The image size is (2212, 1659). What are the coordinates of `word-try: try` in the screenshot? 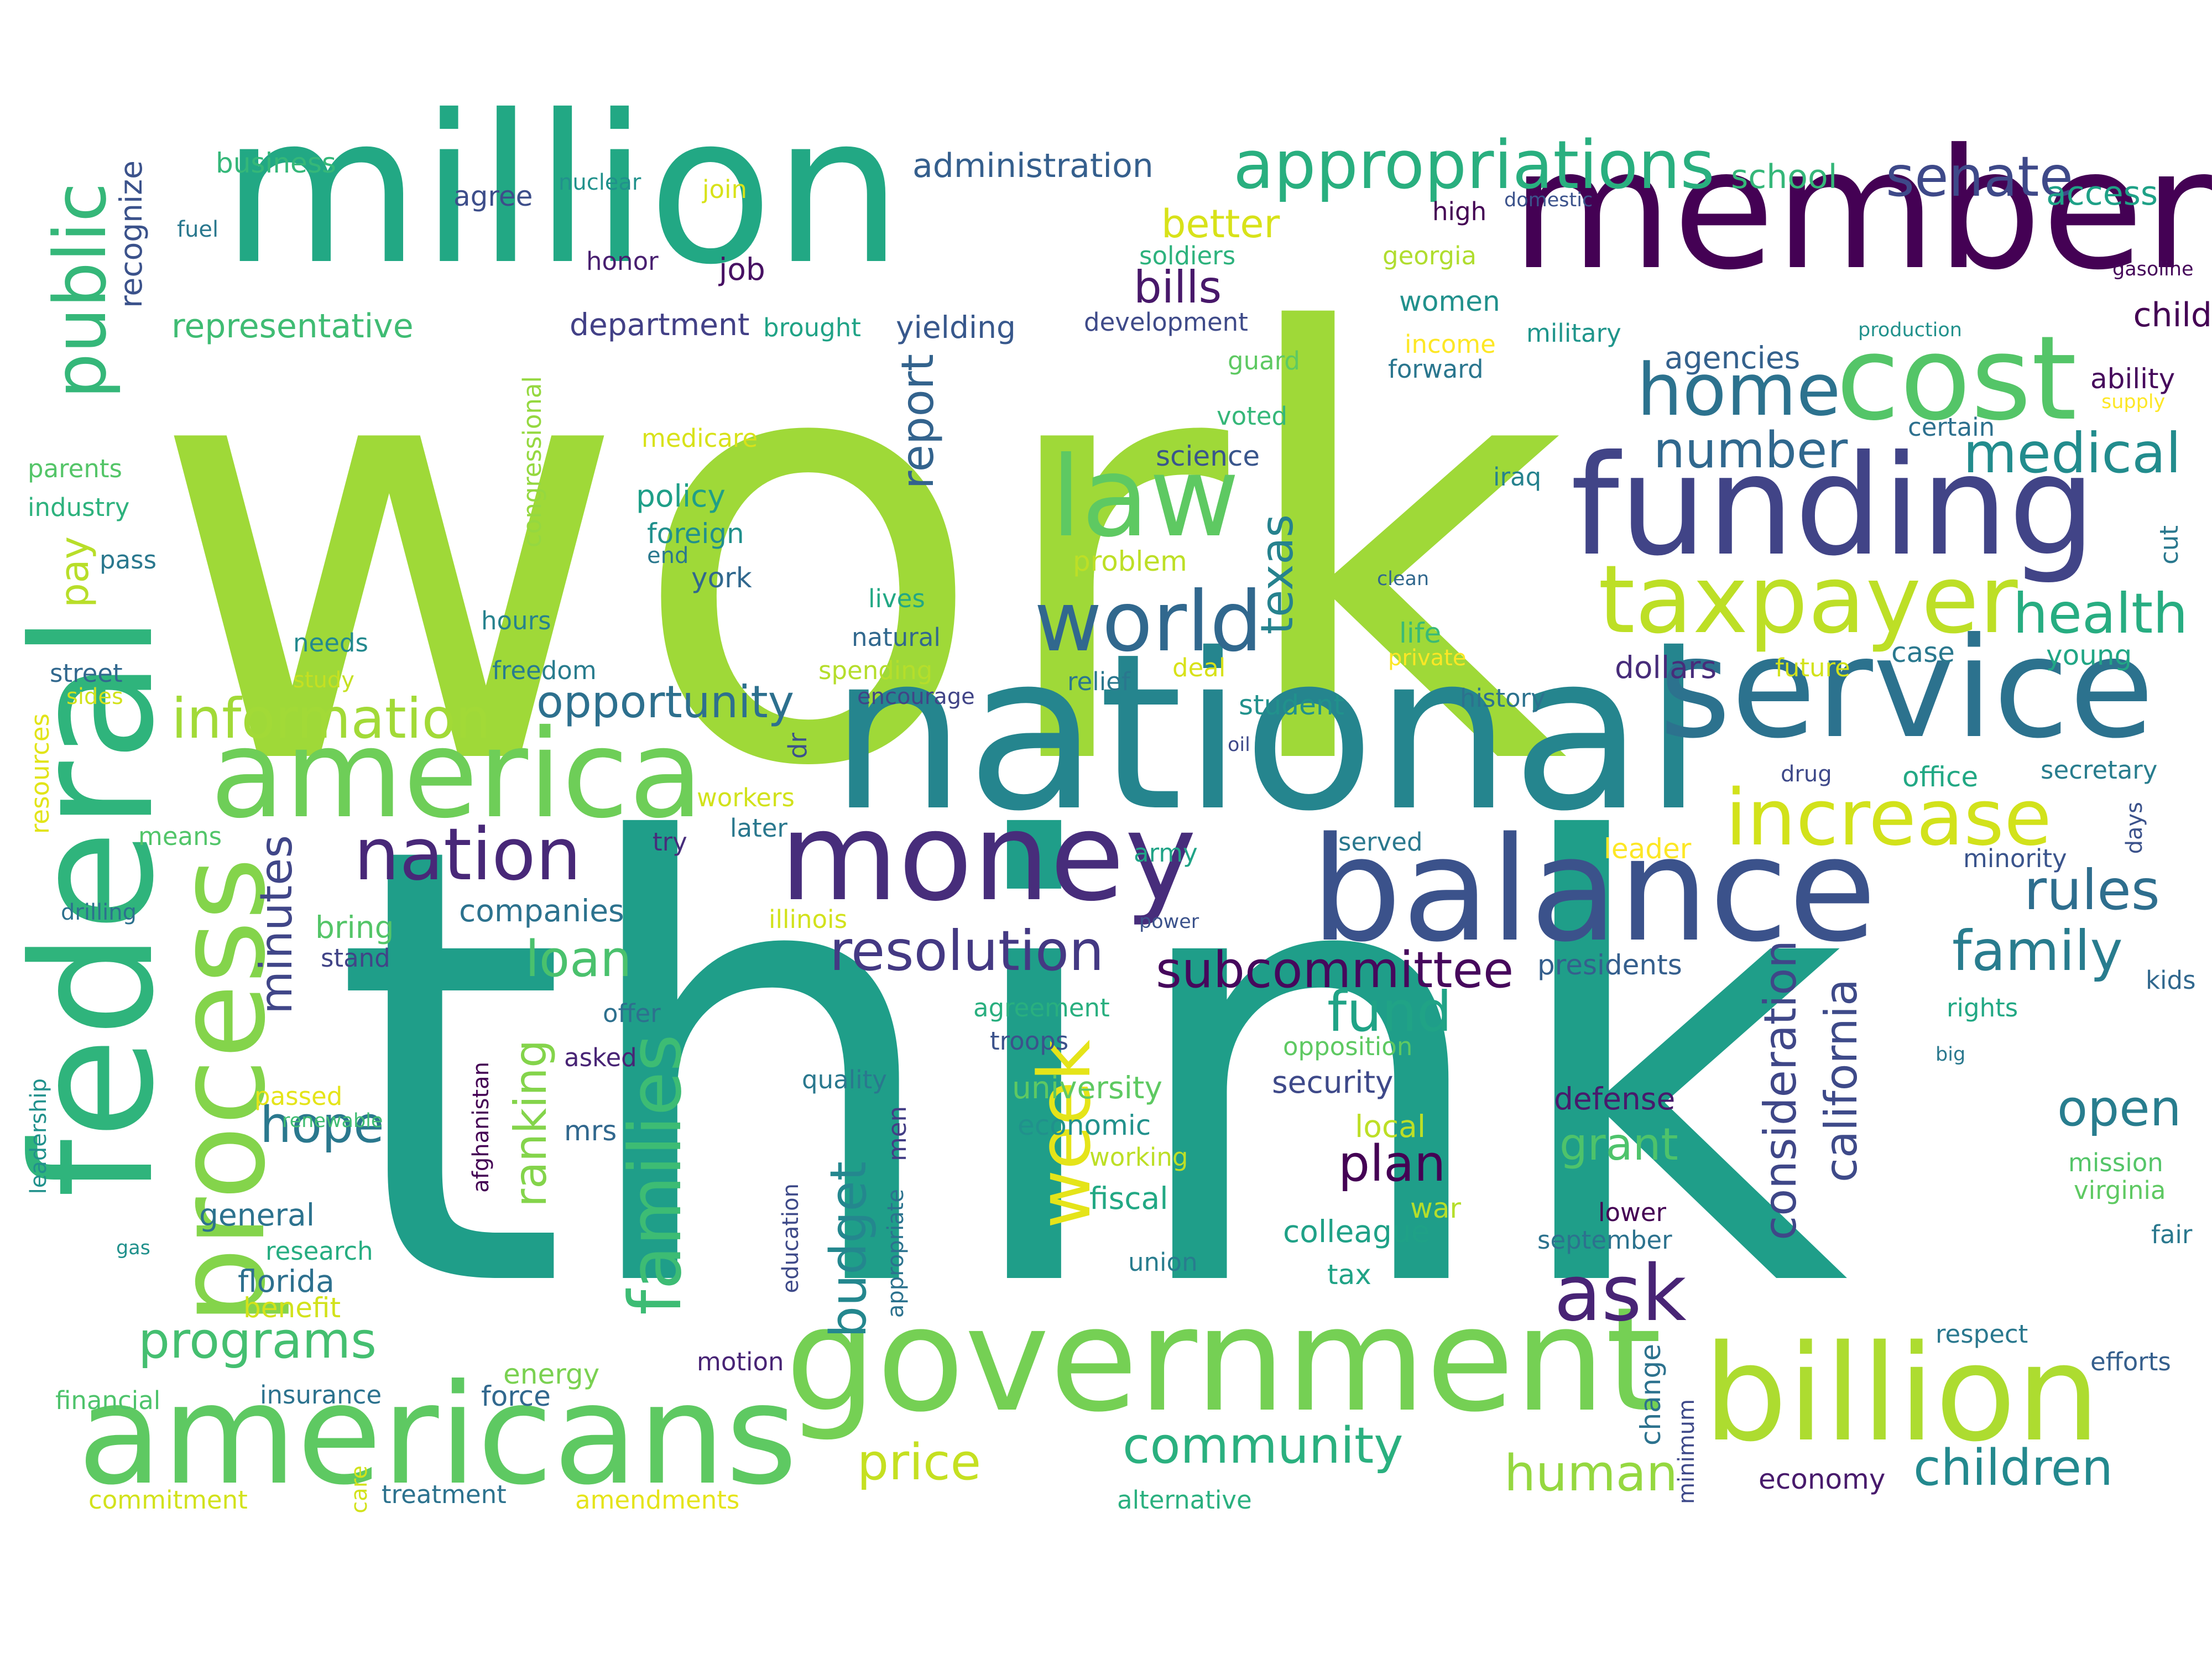 It's located at (670, 842).